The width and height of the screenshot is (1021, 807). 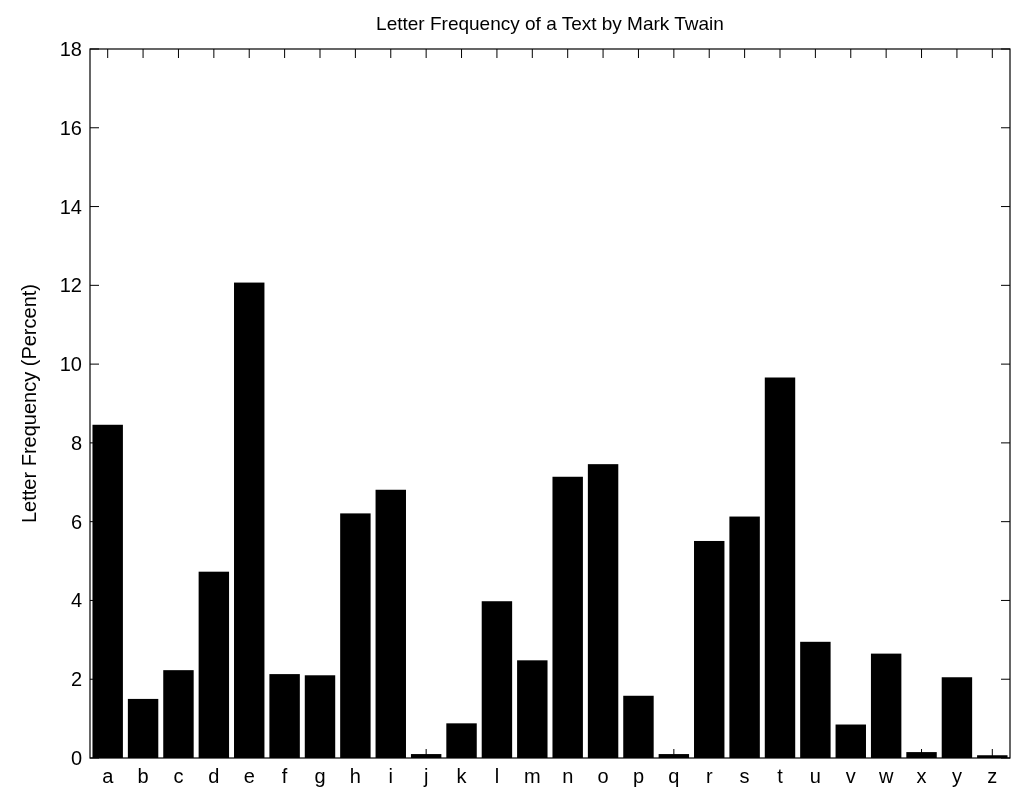 I want to click on y-tick-label: 18, so click(x=70, y=49).